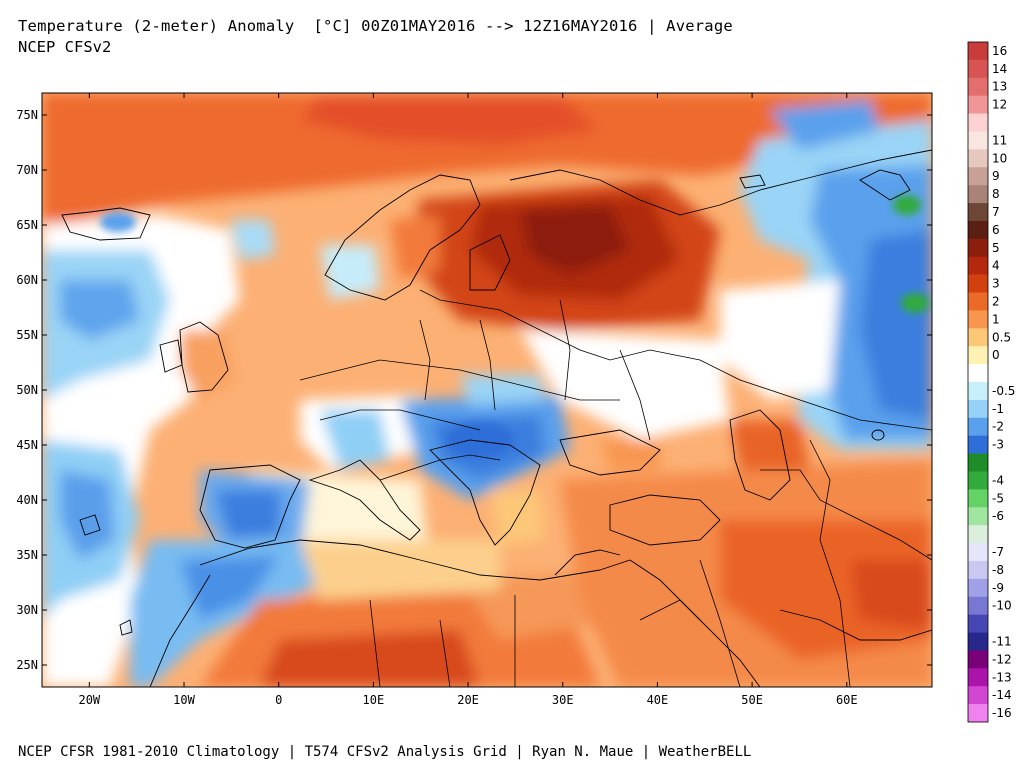 Image resolution: width=1024 pixels, height=768 pixels. Describe the element at coordinates (847, 700) in the screenshot. I see `lon-tick-label: 60E` at that location.